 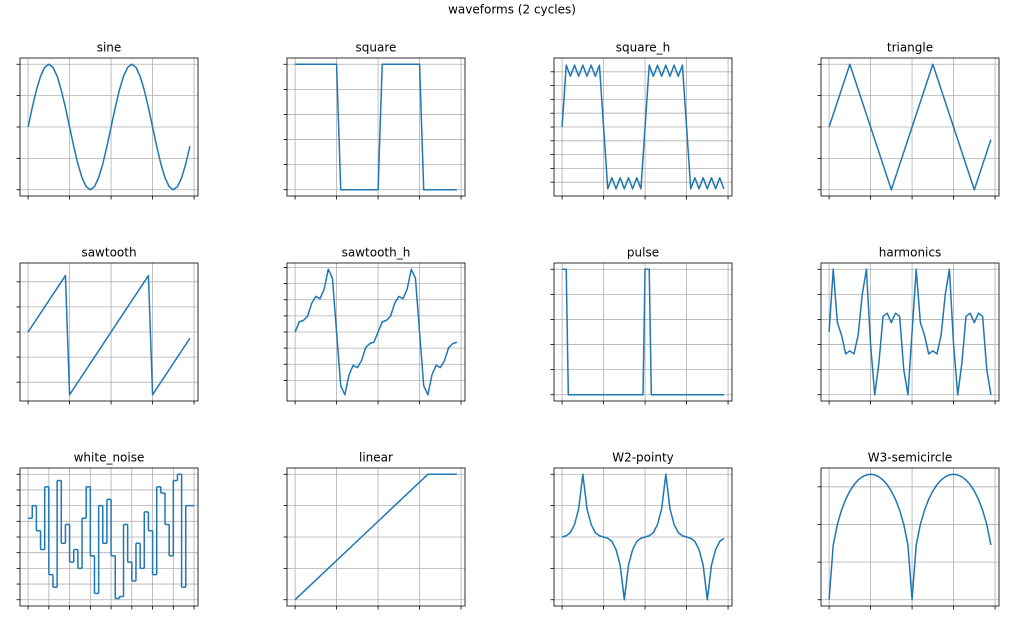 I want to click on subplot-title: triangle, so click(x=910, y=48).